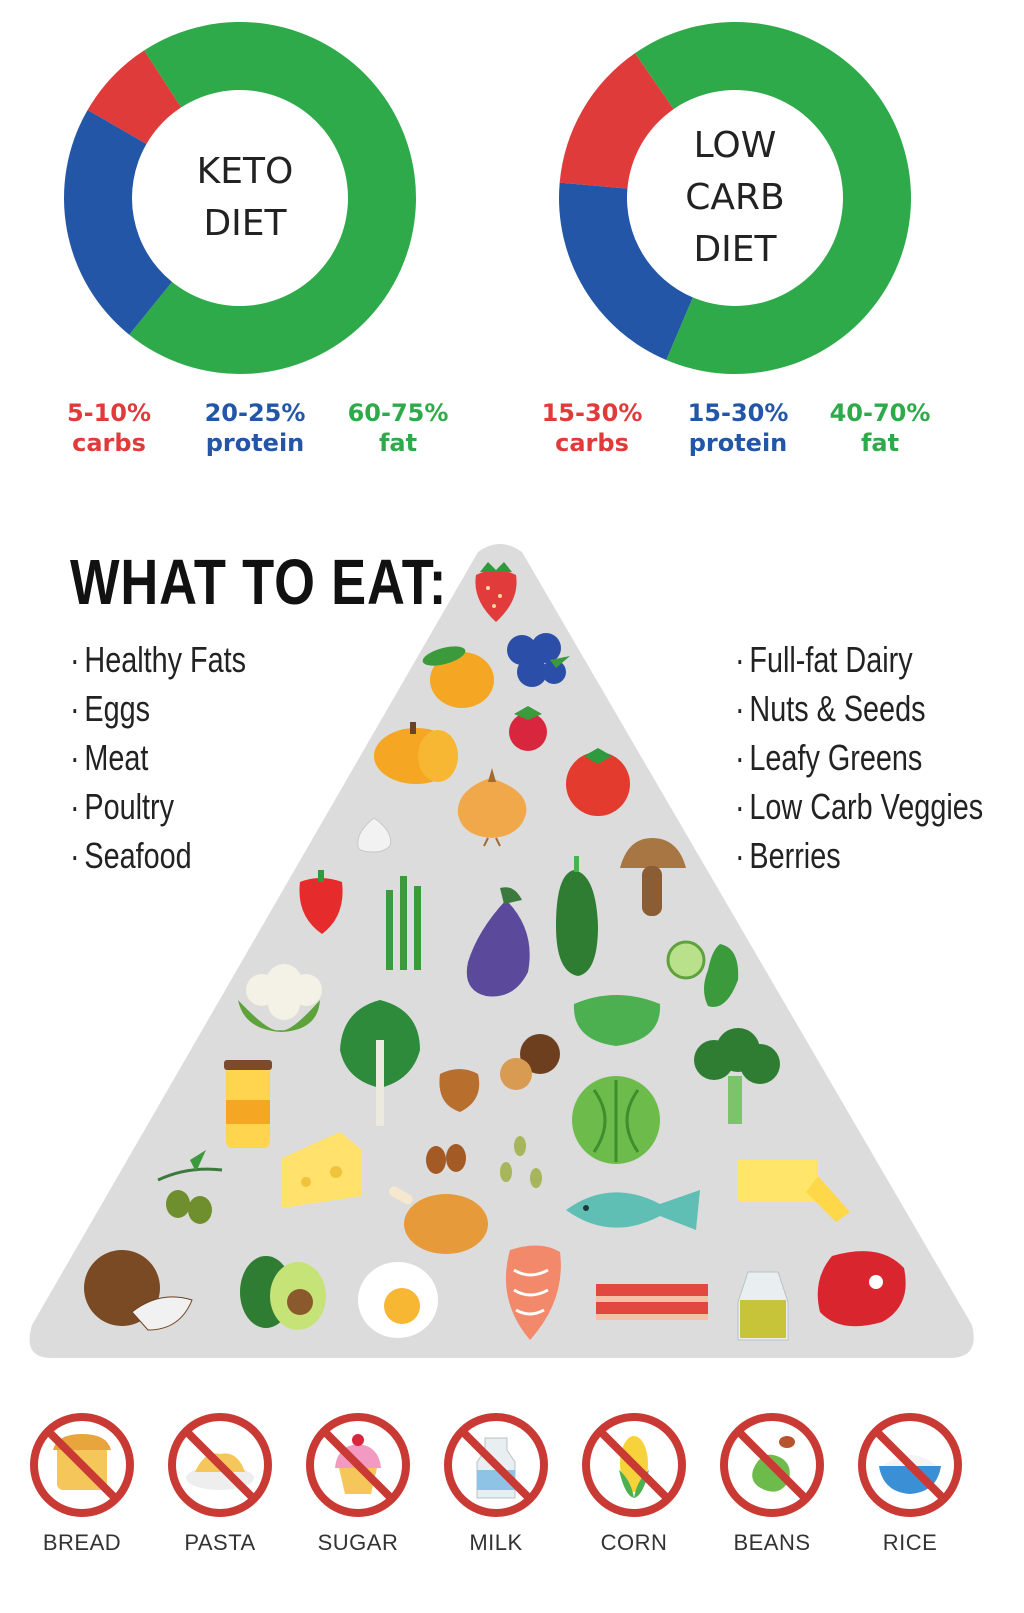 The width and height of the screenshot is (1024, 1613). What do you see at coordinates (283, 1293) in the screenshot?
I see `avocado-icon` at bounding box center [283, 1293].